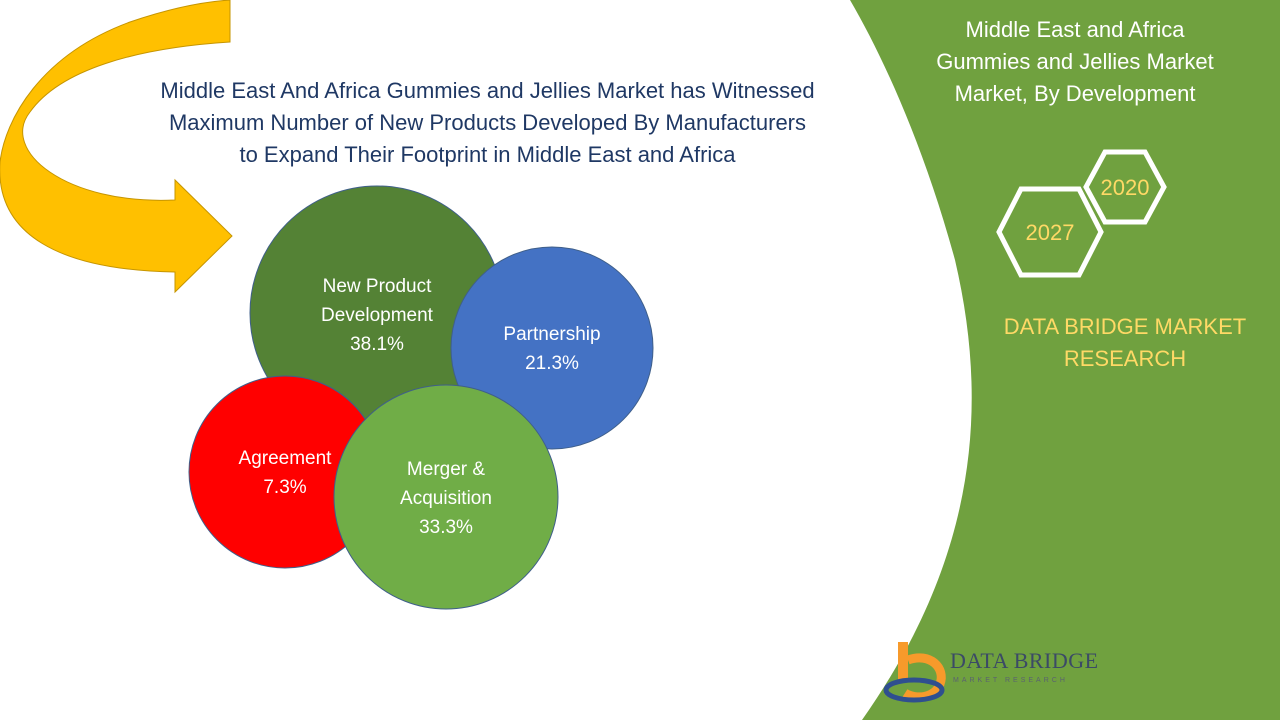 The width and height of the screenshot is (1280, 720). I want to click on brand-text: DATA BRIDGE MARKET RESEARCH, so click(1125, 343).